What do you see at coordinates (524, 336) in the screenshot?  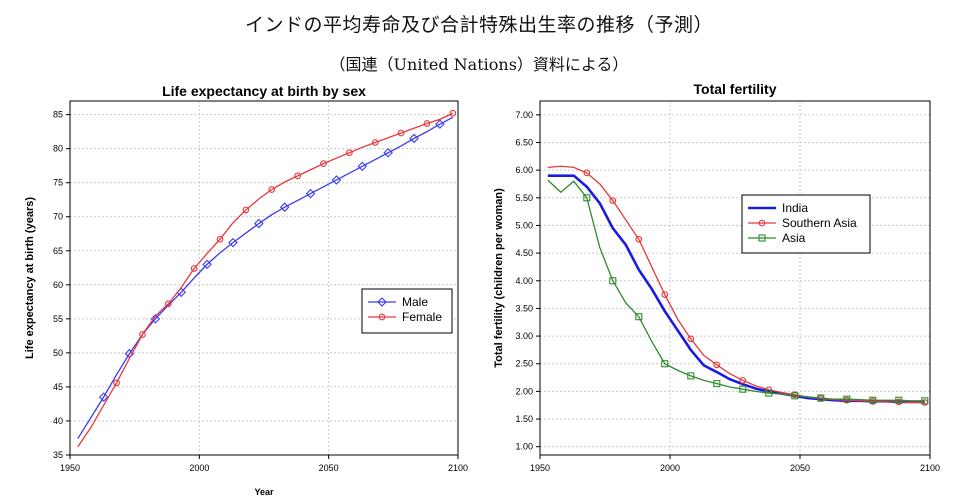 I see `y-tick-label: 3.00` at bounding box center [524, 336].